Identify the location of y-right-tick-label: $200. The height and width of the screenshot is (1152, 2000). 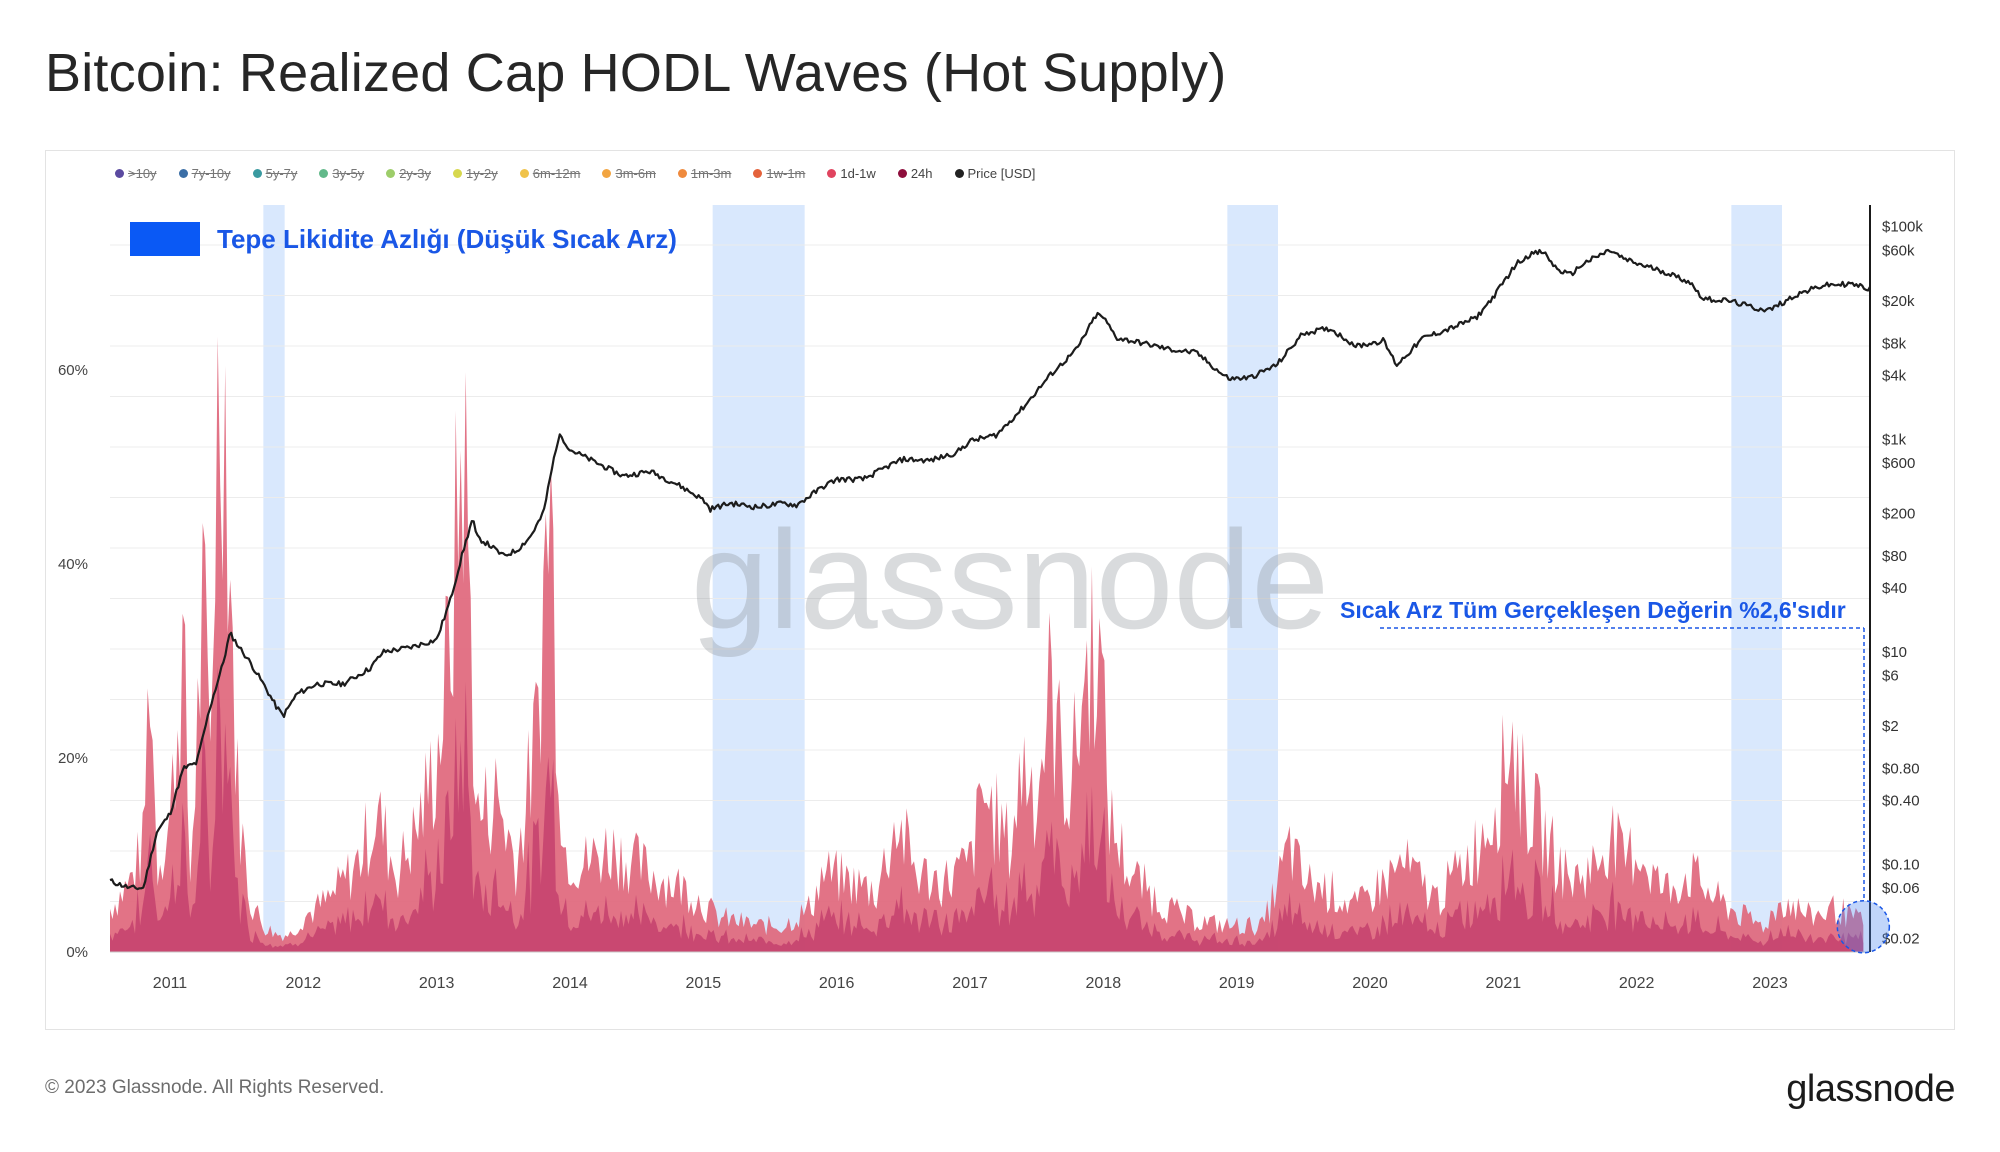
(1898, 514).